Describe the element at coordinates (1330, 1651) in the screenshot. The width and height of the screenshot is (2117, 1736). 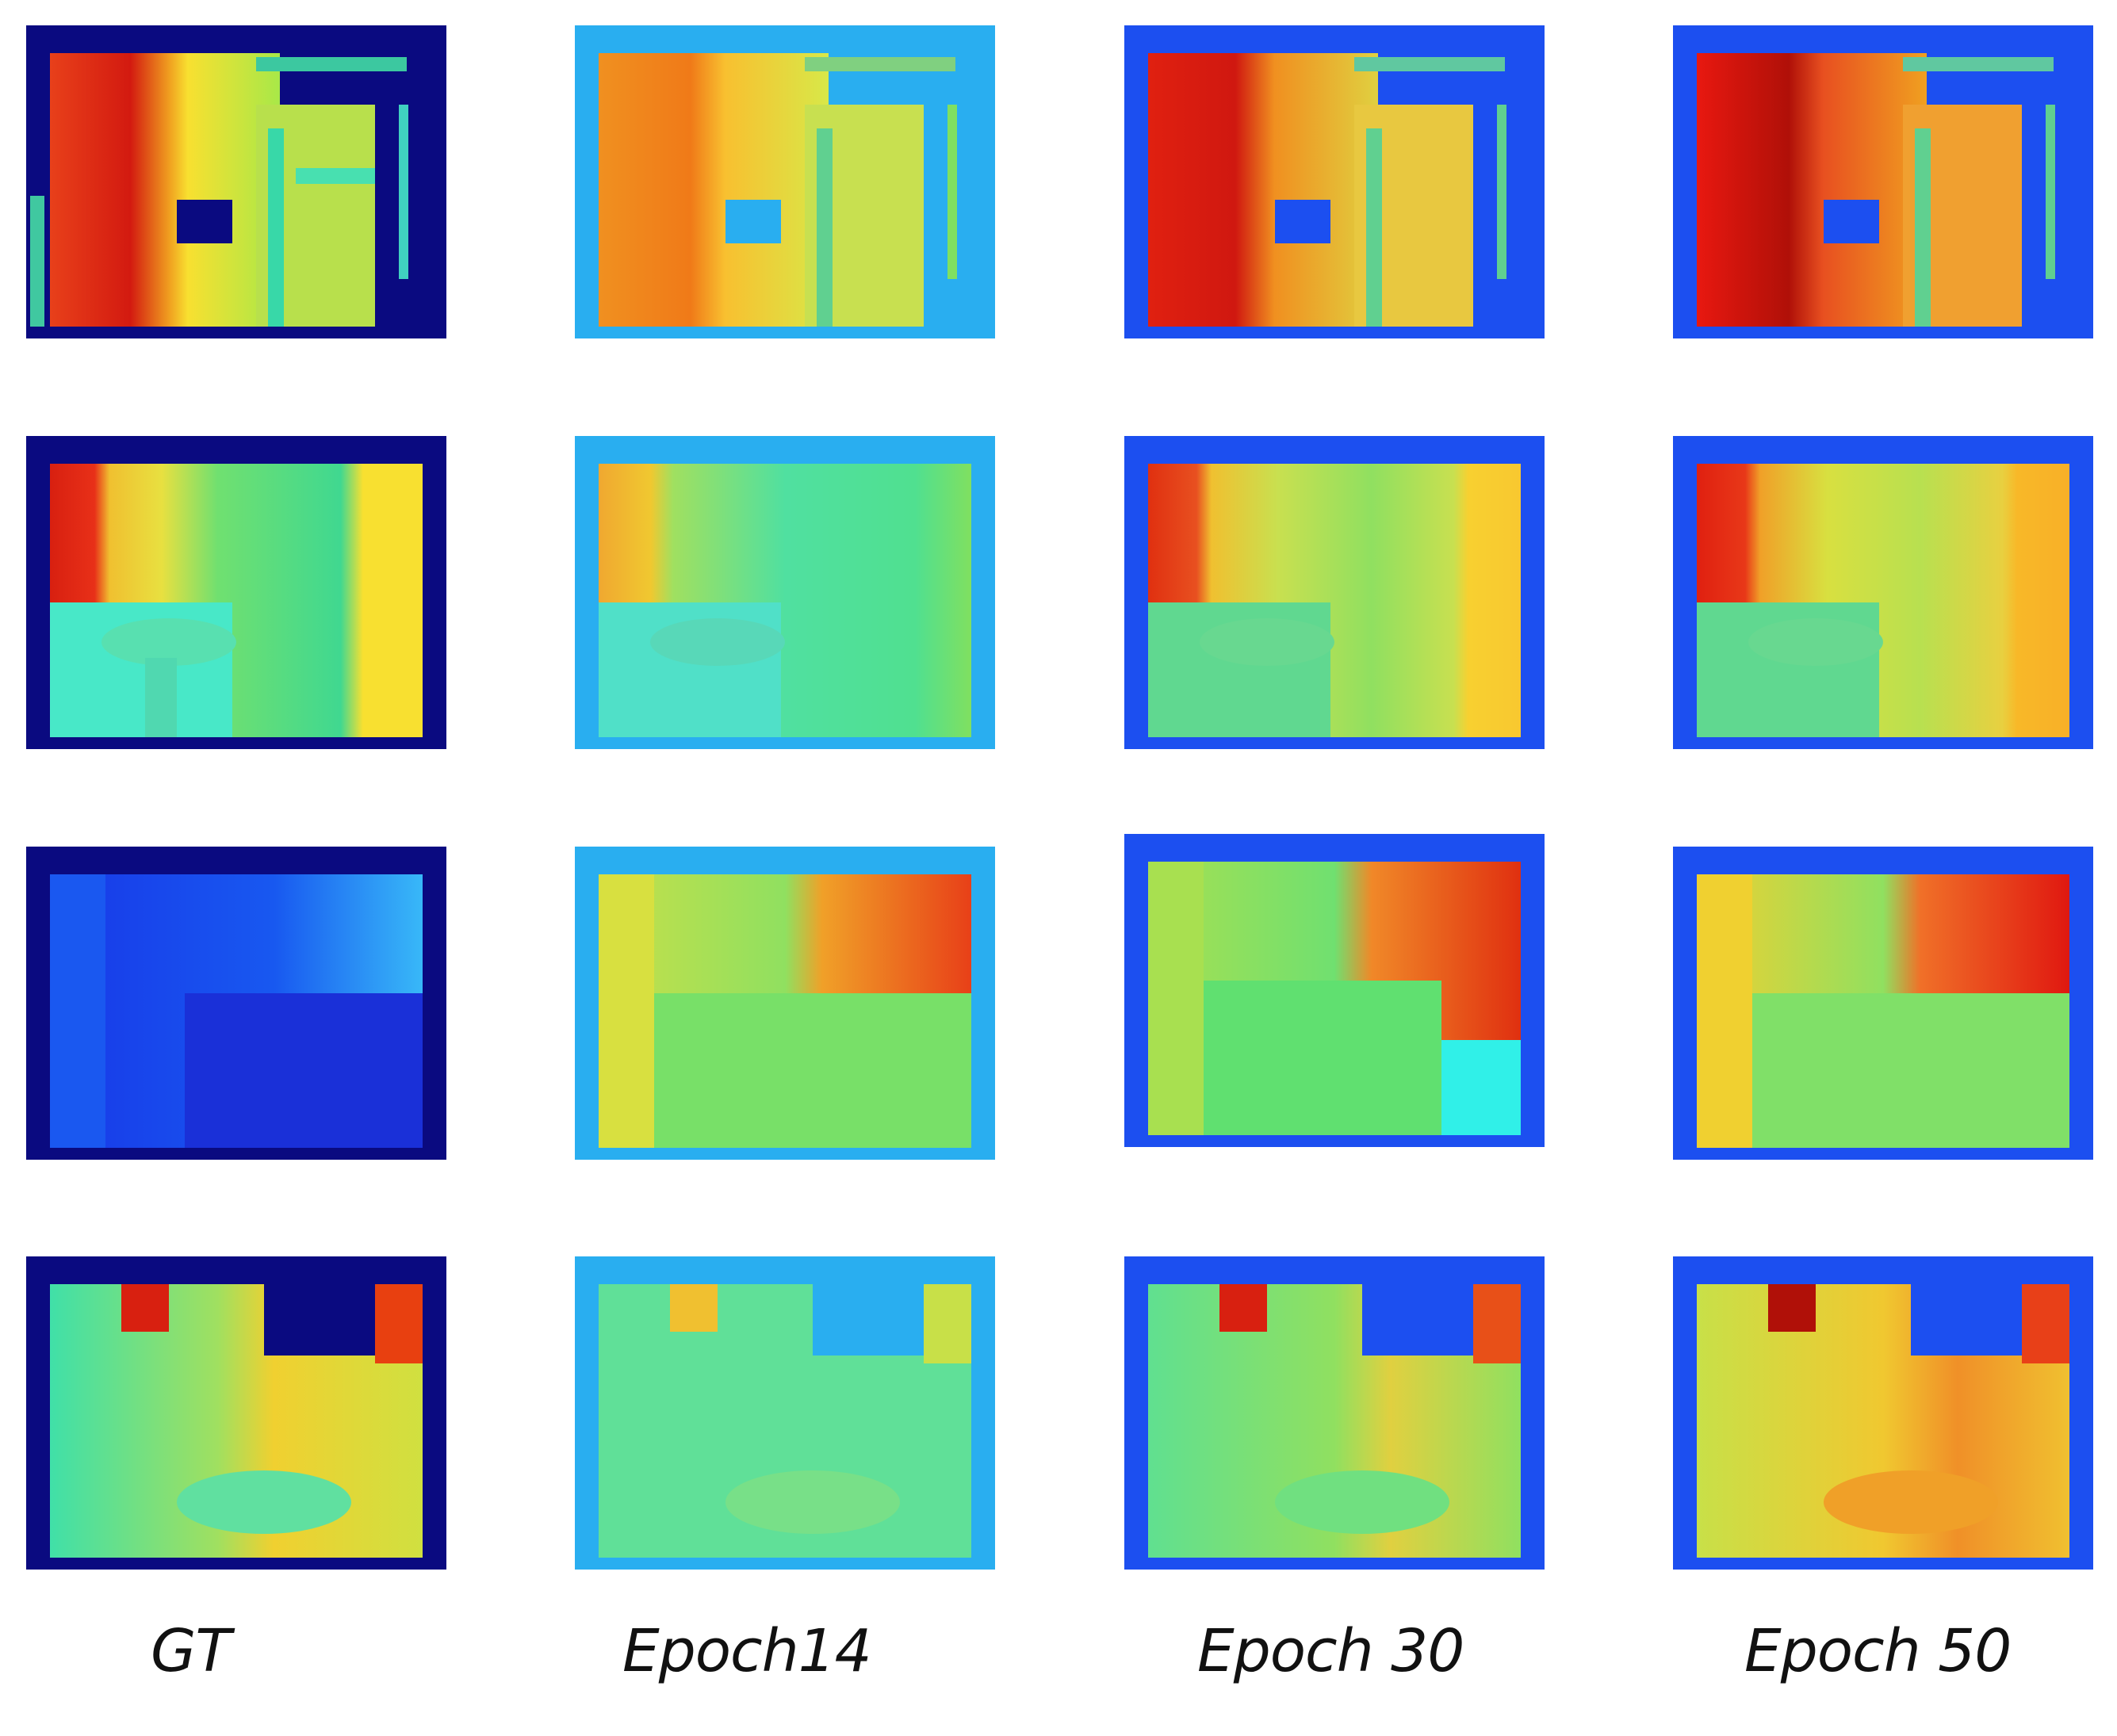
I see `caption-epoch30: Epoch 30` at that location.